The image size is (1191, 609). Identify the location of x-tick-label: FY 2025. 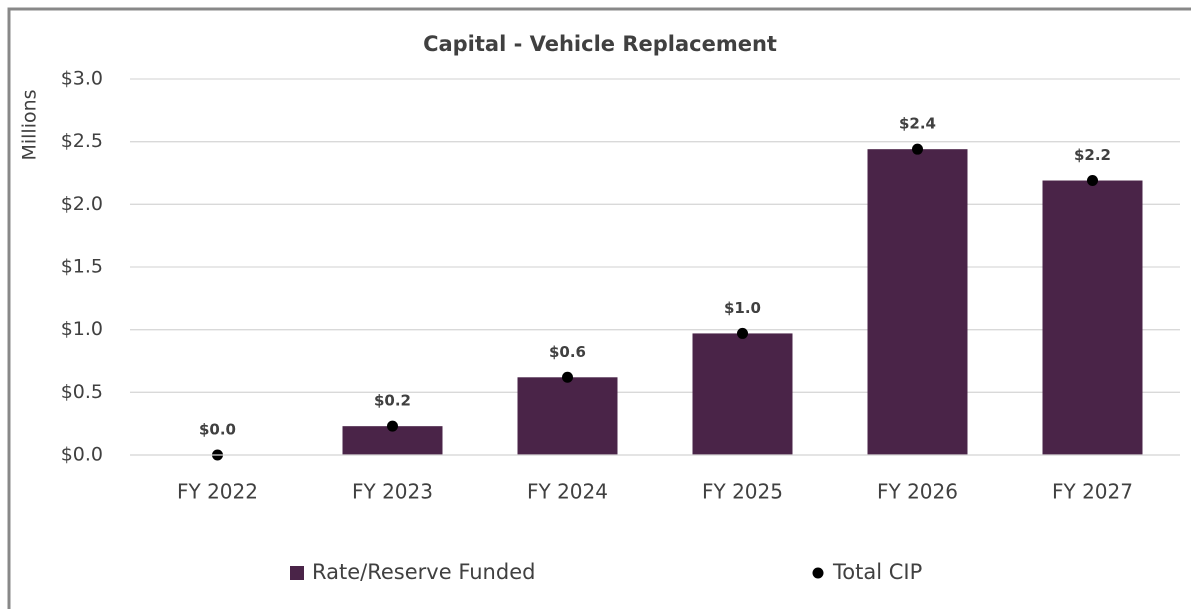
(742, 492).